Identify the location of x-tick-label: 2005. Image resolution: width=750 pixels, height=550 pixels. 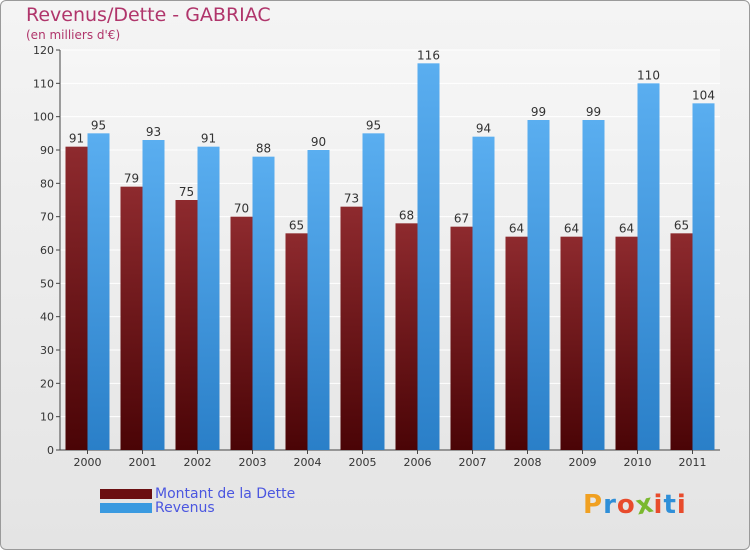
(363, 462).